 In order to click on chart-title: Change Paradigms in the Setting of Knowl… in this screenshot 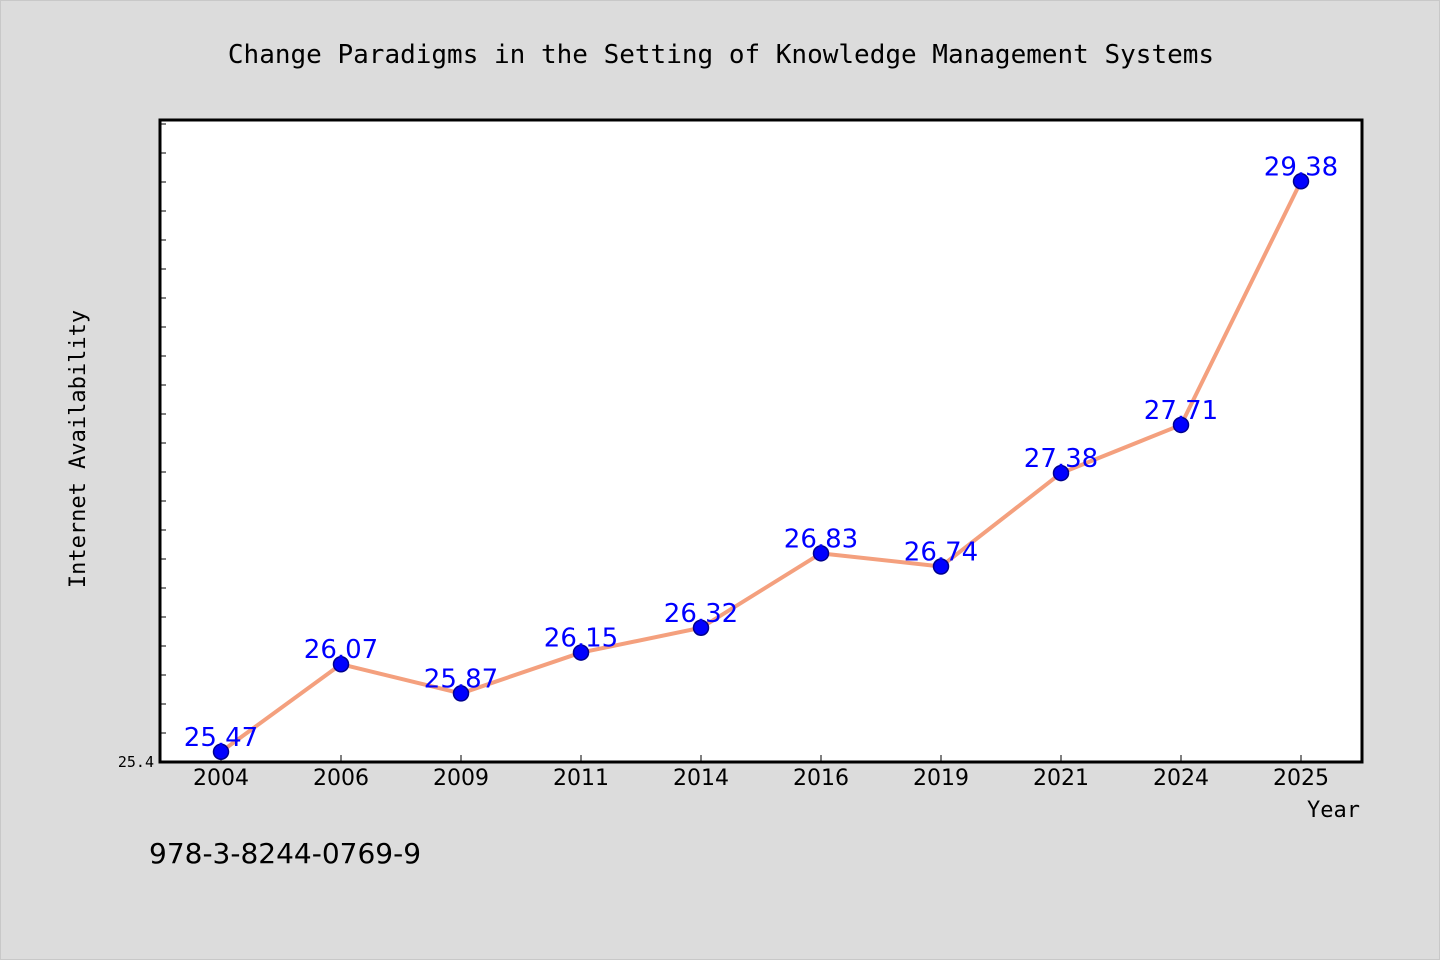, I will do `click(721, 55)`.